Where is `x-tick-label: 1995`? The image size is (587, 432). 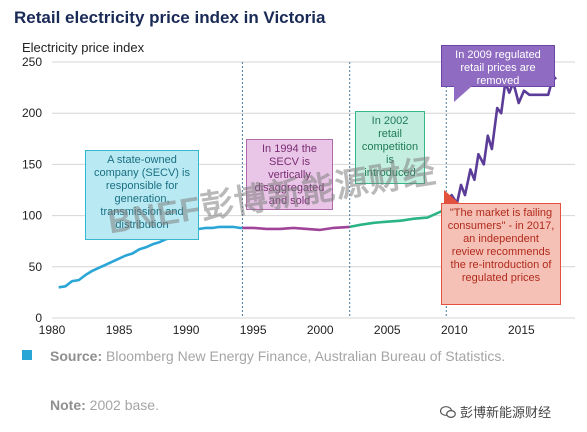
x-tick-label: 1995 is located at coordinates (253, 330).